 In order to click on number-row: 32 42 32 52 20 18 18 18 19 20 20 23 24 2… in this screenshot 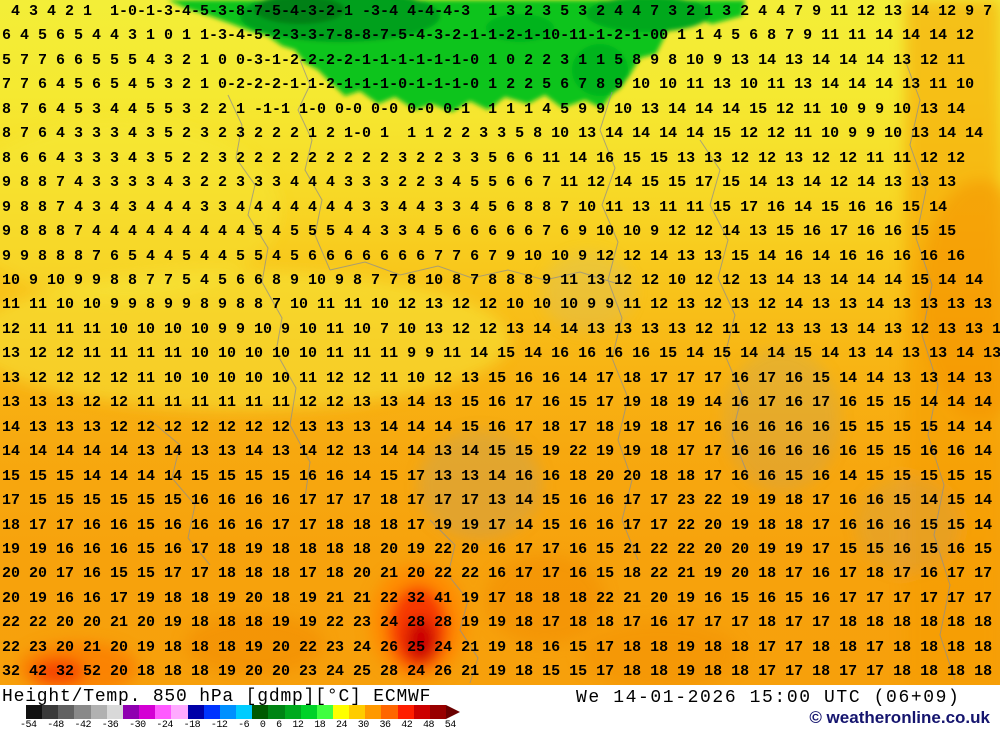, I will do `click(497, 672)`.